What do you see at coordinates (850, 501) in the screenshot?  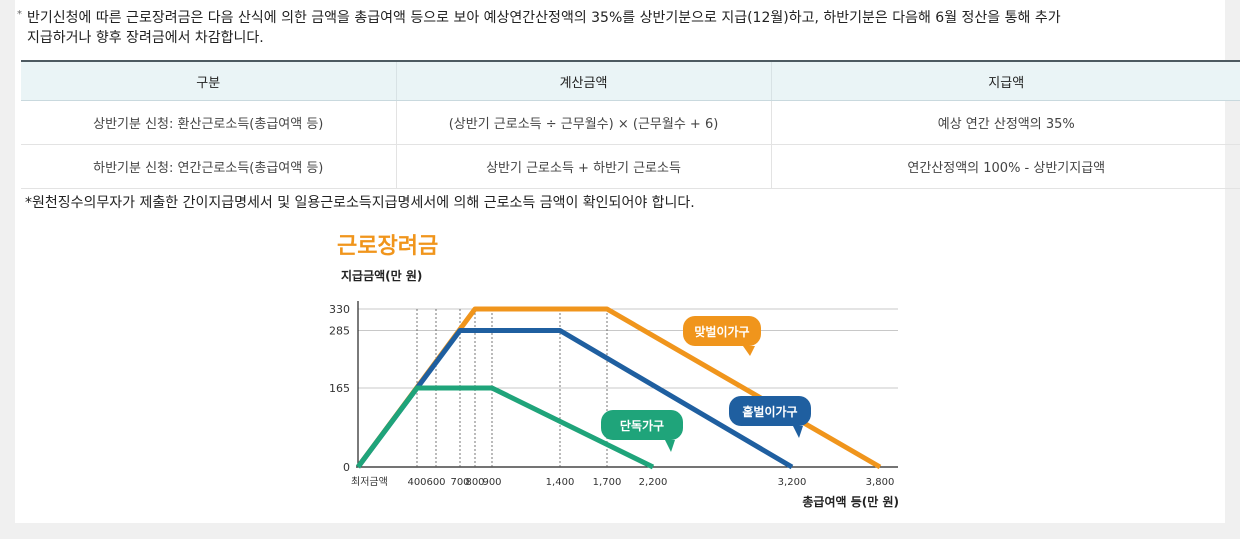 I see `x-axis-label: 총급여액 등(만 원)` at bounding box center [850, 501].